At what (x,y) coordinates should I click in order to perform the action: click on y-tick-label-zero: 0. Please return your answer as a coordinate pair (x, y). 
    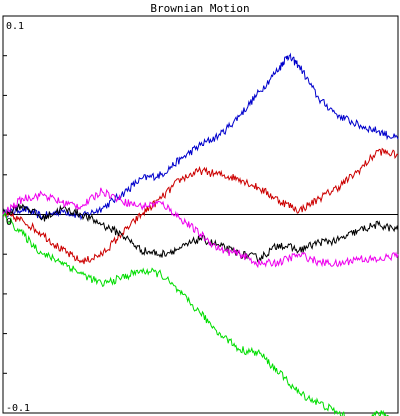
    Looking at the image, I should click on (9, 222).